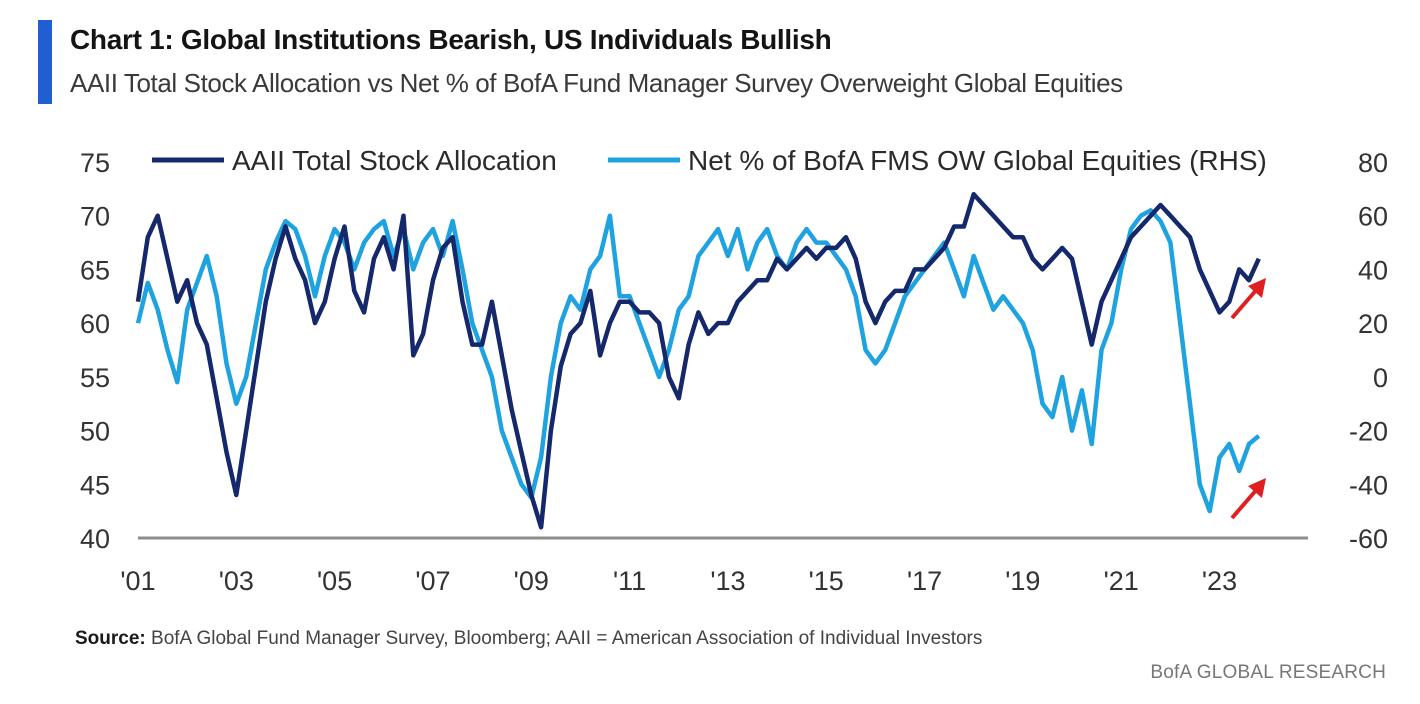 The height and width of the screenshot is (704, 1420). Describe the element at coordinates (629, 581) in the screenshot. I see `x-tick-label: '11` at that location.